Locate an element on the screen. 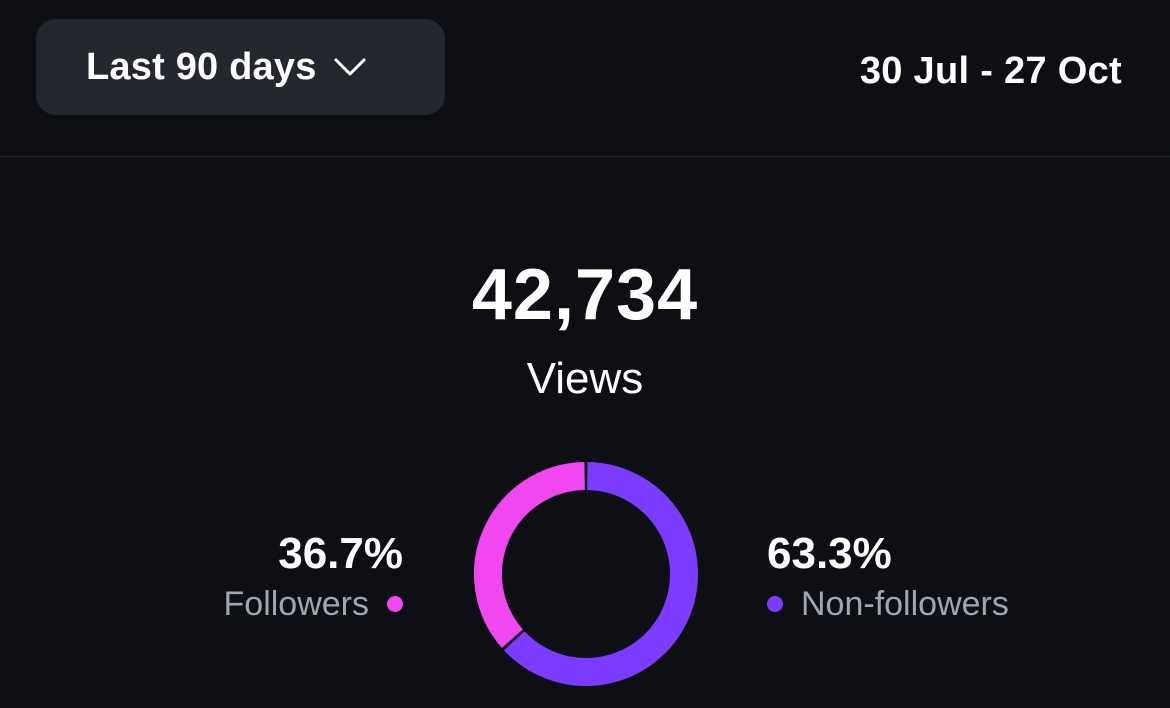 This screenshot has width=1170, height=708. non-followers-dot-icon is located at coordinates (775, 604).